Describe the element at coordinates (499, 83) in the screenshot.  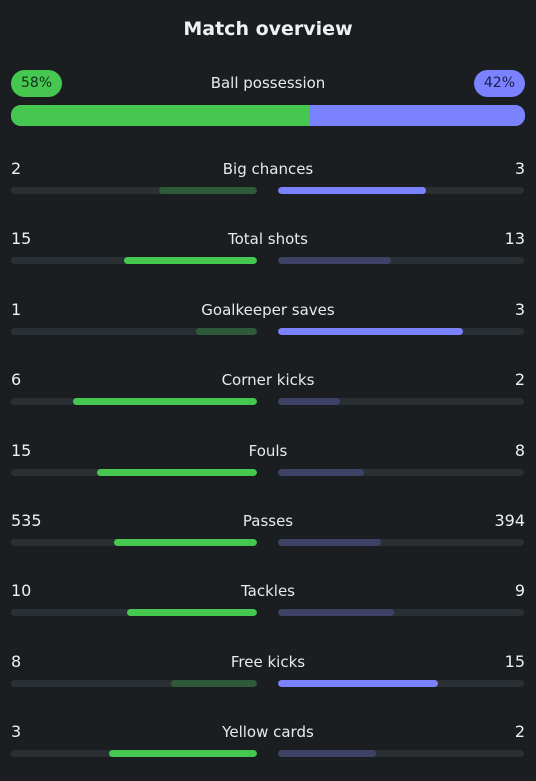
I see `away-possession-badge: 42%` at that location.